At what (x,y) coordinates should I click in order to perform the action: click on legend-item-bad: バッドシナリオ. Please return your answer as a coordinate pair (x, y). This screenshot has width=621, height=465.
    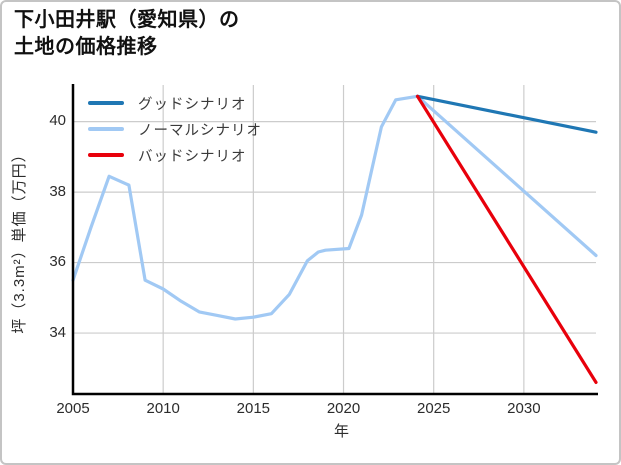
    Looking at the image, I should click on (175, 155).